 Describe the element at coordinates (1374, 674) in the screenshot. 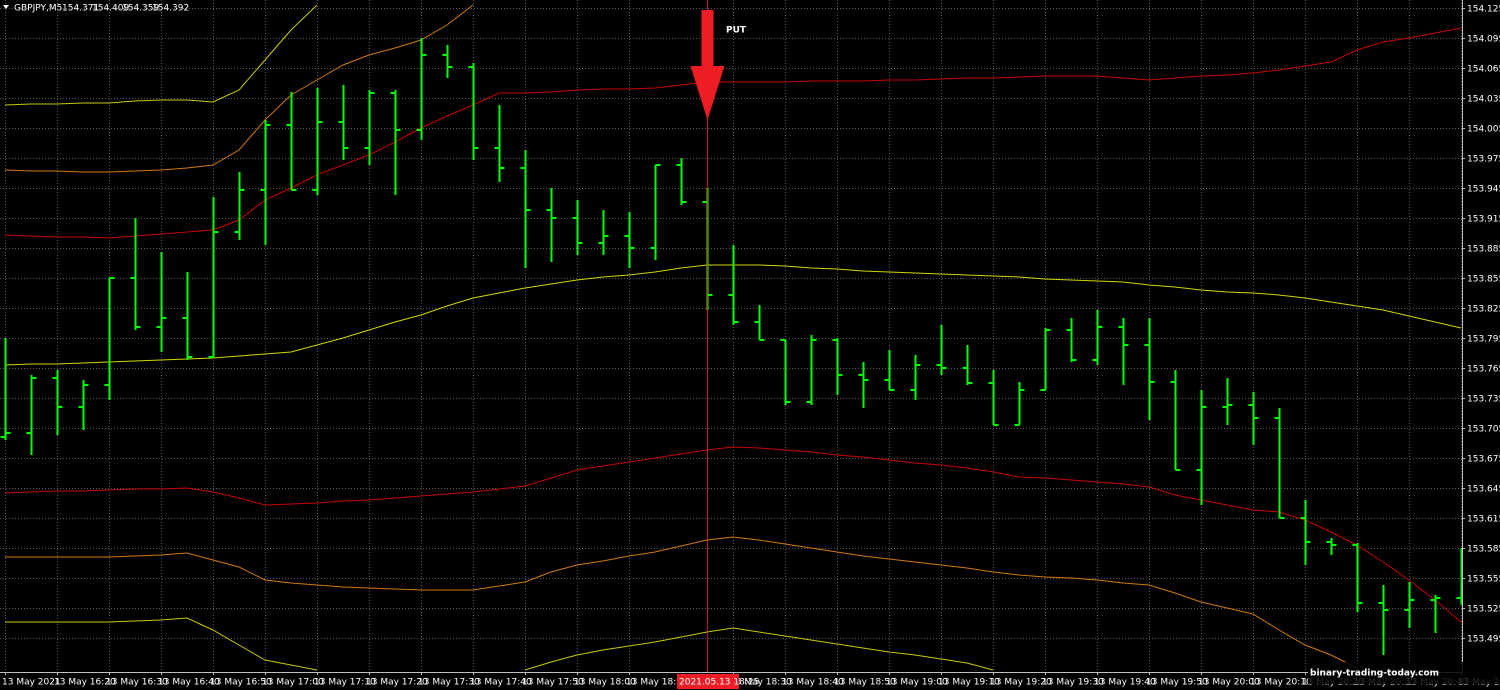

I see `watermark: binary-trading-today.com` at that location.